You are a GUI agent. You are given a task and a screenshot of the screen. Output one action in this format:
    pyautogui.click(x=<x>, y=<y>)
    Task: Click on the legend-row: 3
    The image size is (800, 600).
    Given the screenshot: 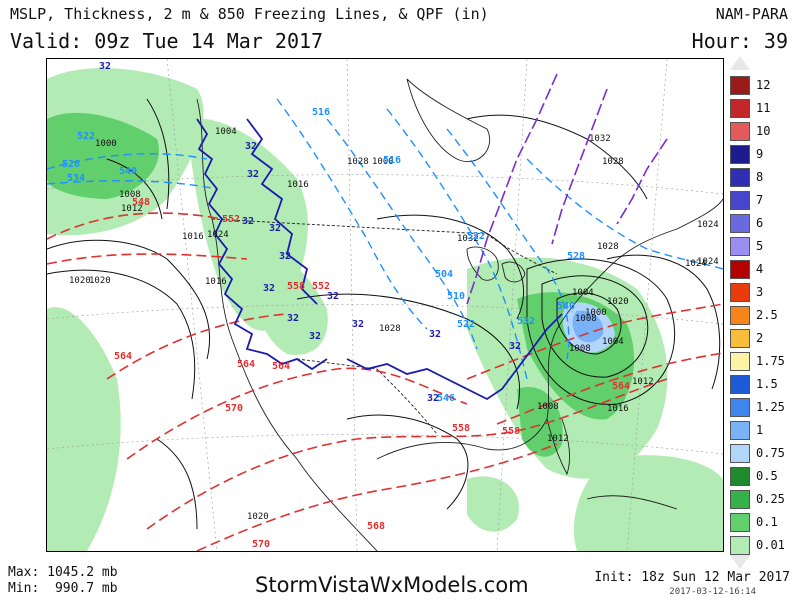 What is the action you would take?
    pyautogui.click(x=761, y=292)
    